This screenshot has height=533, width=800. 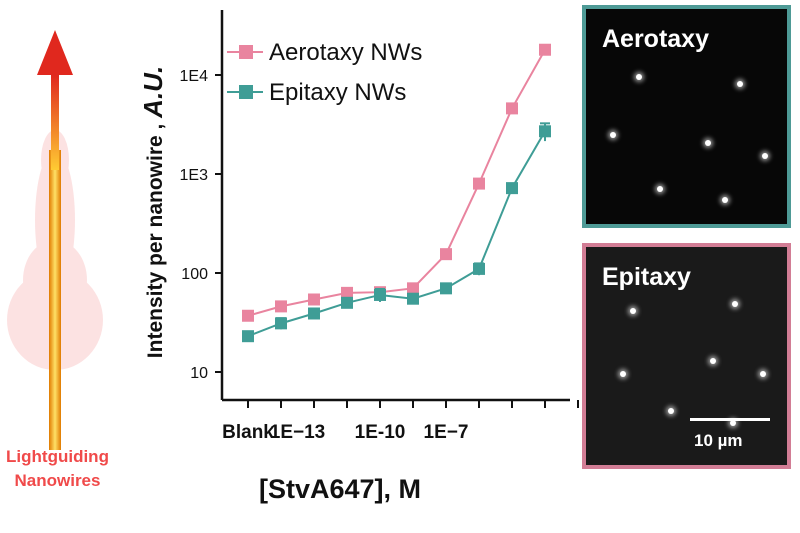 What do you see at coordinates (194, 274) in the screenshot?
I see `y-tick-label: 100` at bounding box center [194, 274].